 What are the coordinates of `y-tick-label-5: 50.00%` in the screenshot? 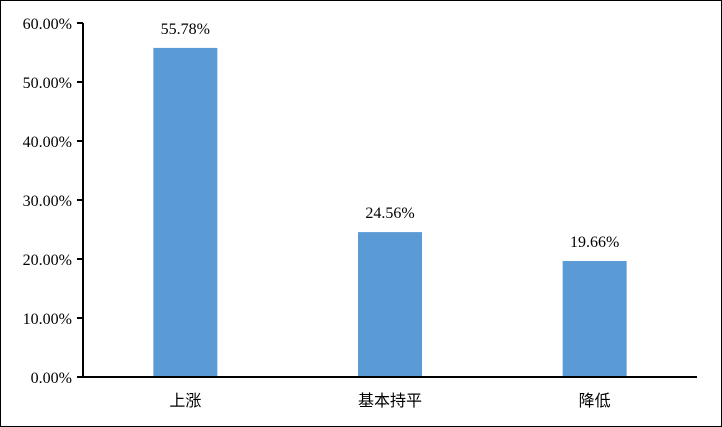 It's located at (47, 83).